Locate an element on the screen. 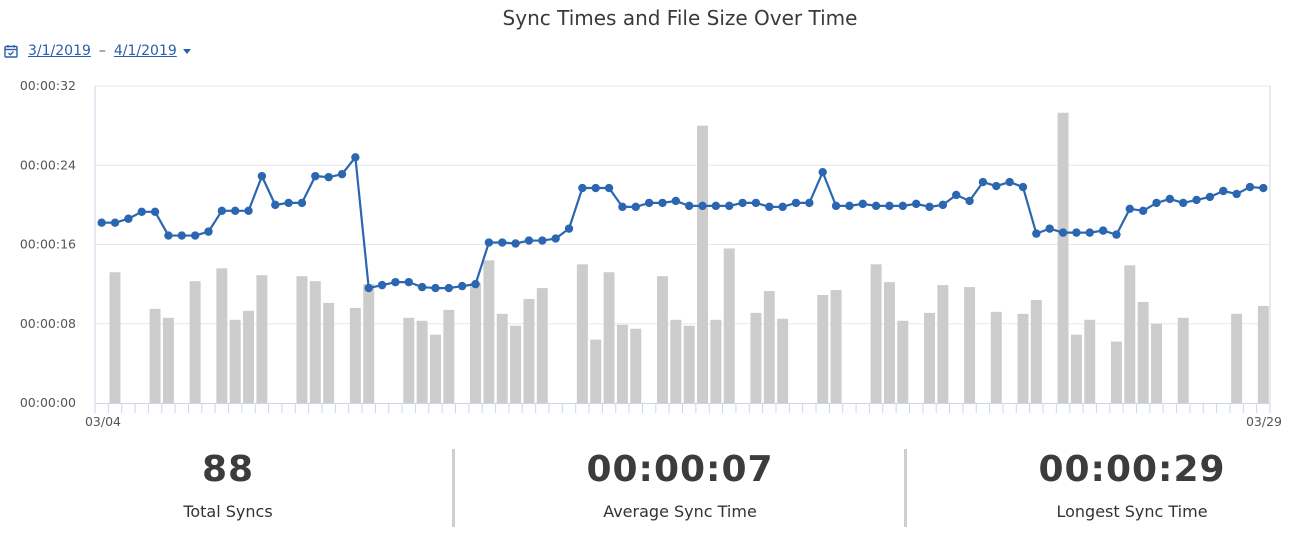 The image size is (1292, 535). stat-value: 88 is located at coordinates (228, 469).